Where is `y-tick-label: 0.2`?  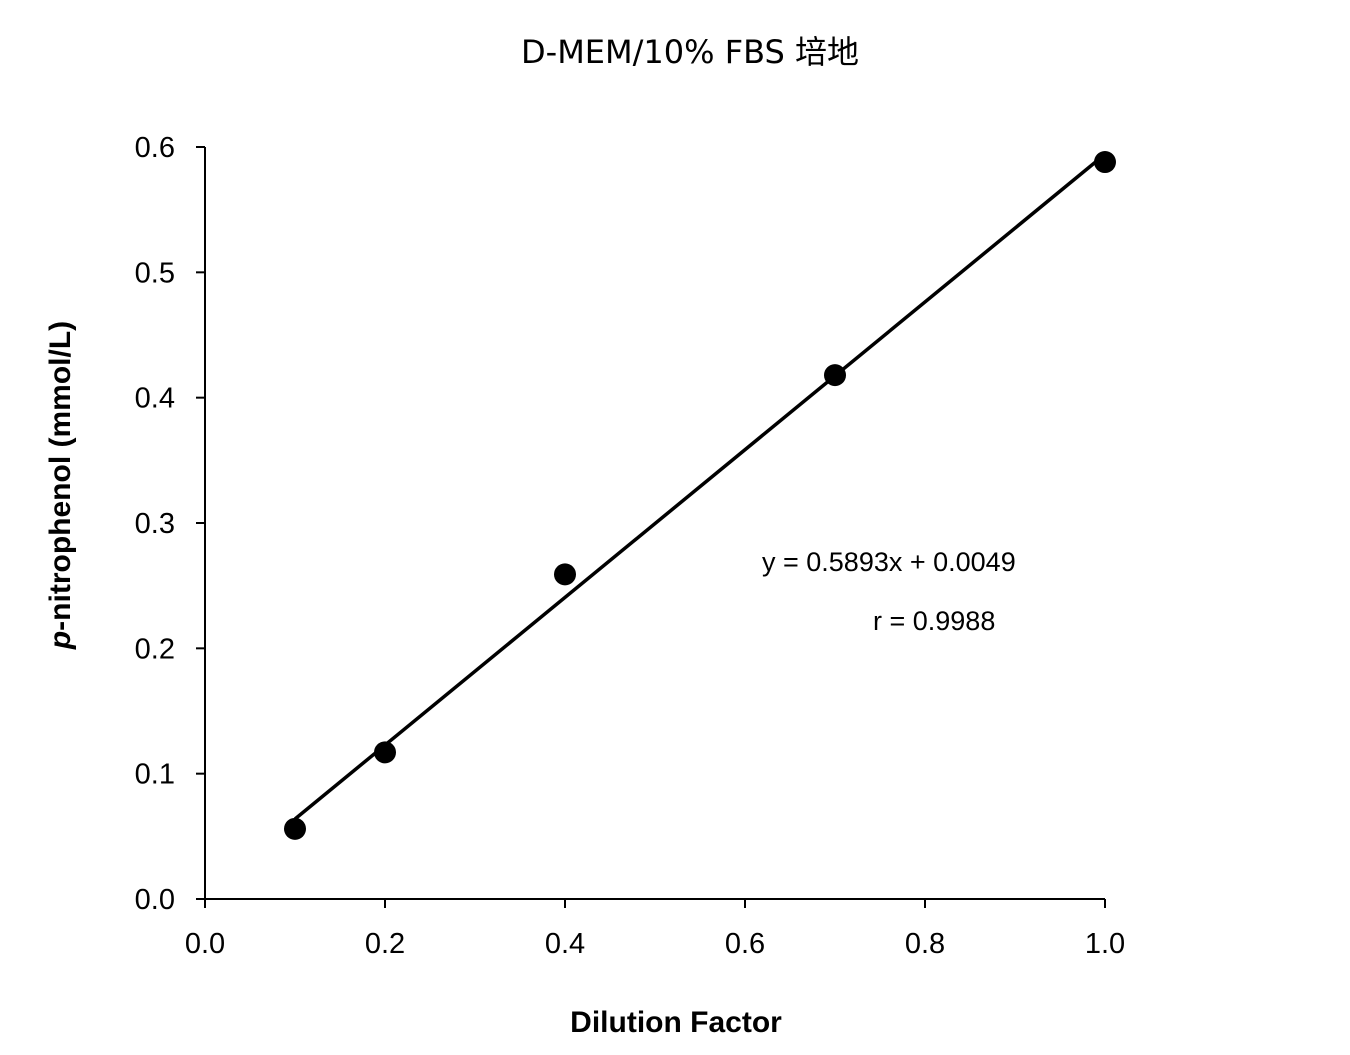
y-tick-label: 0.2 is located at coordinates (155, 649).